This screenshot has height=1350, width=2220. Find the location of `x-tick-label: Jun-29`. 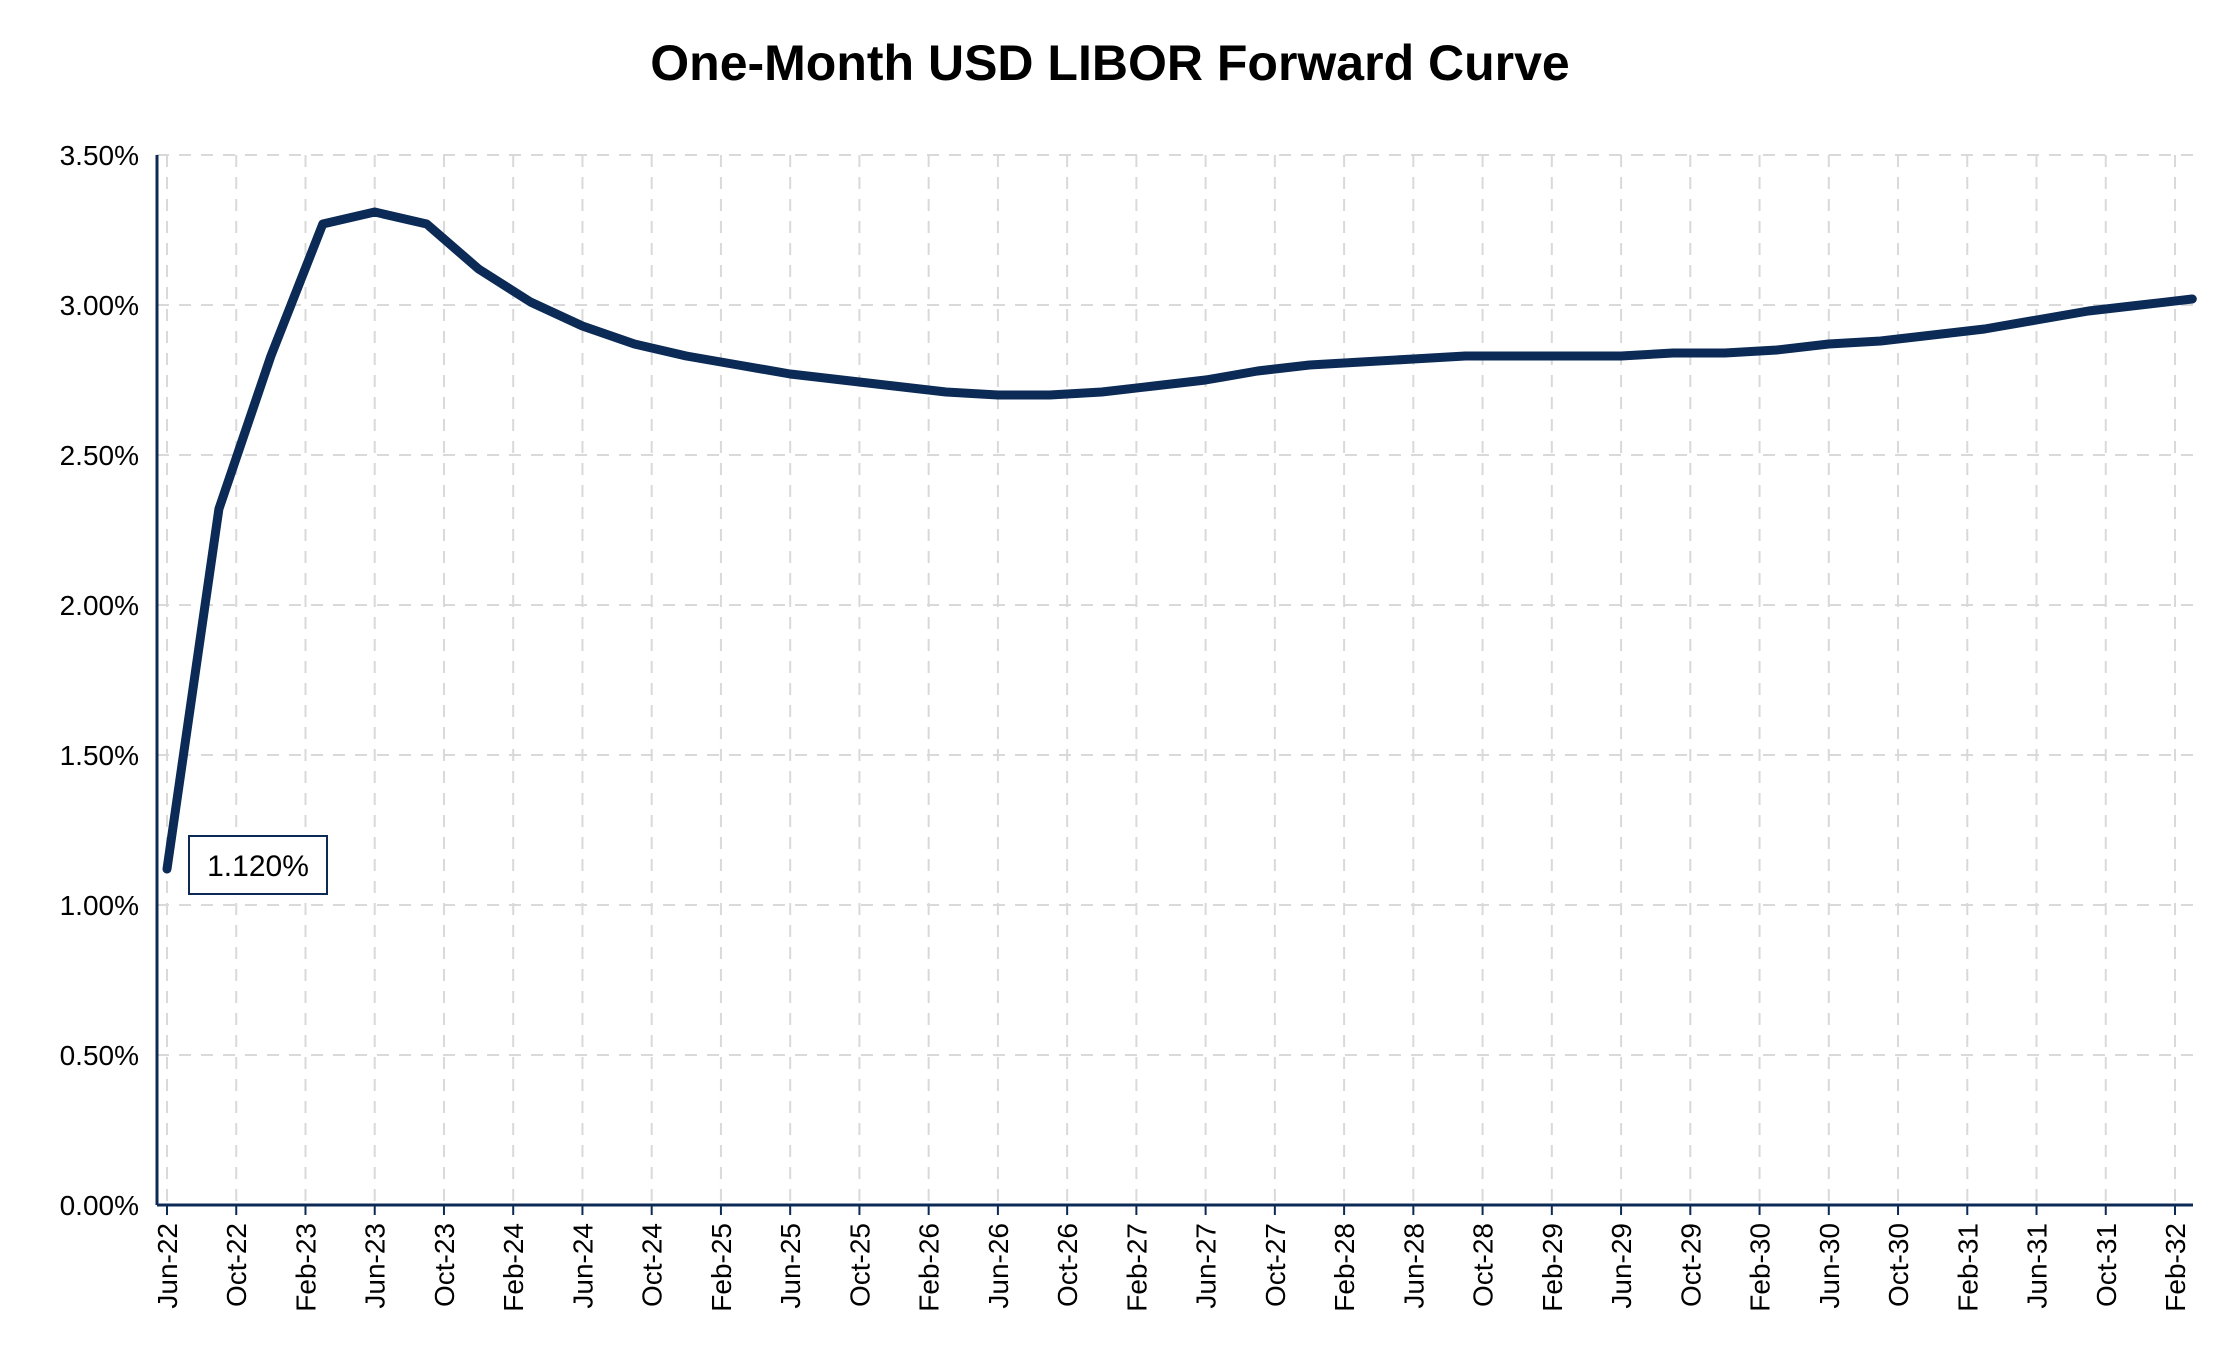

x-tick-label: Jun-29 is located at coordinates (1621, 1266).